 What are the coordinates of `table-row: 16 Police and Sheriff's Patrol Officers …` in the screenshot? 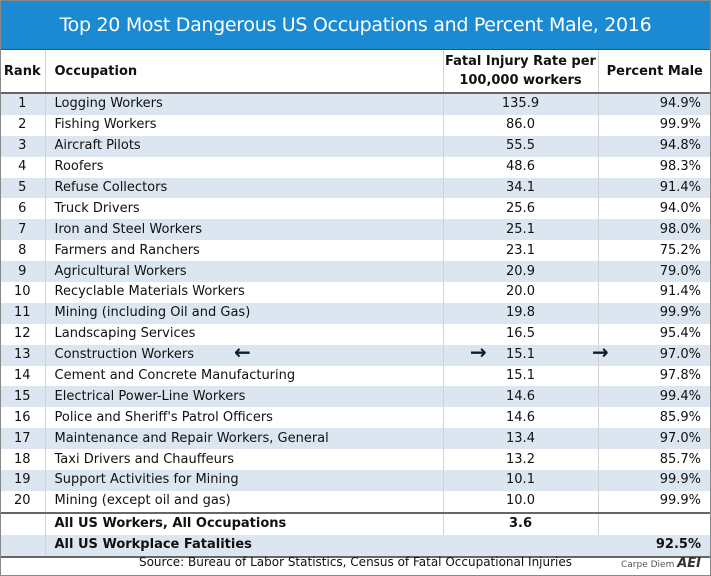 It's located at (355, 418).